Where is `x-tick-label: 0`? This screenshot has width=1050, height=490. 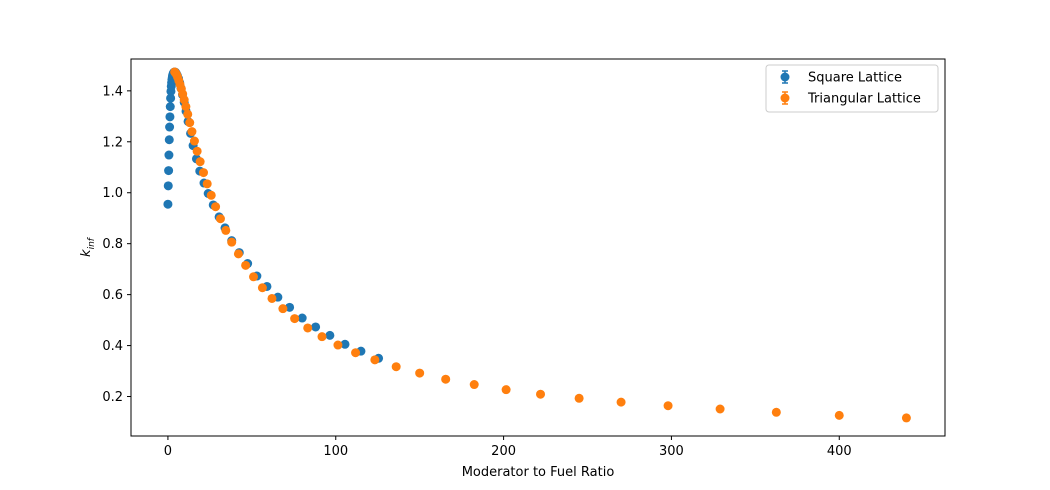
x-tick-label: 0 is located at coordinates (168, 451).